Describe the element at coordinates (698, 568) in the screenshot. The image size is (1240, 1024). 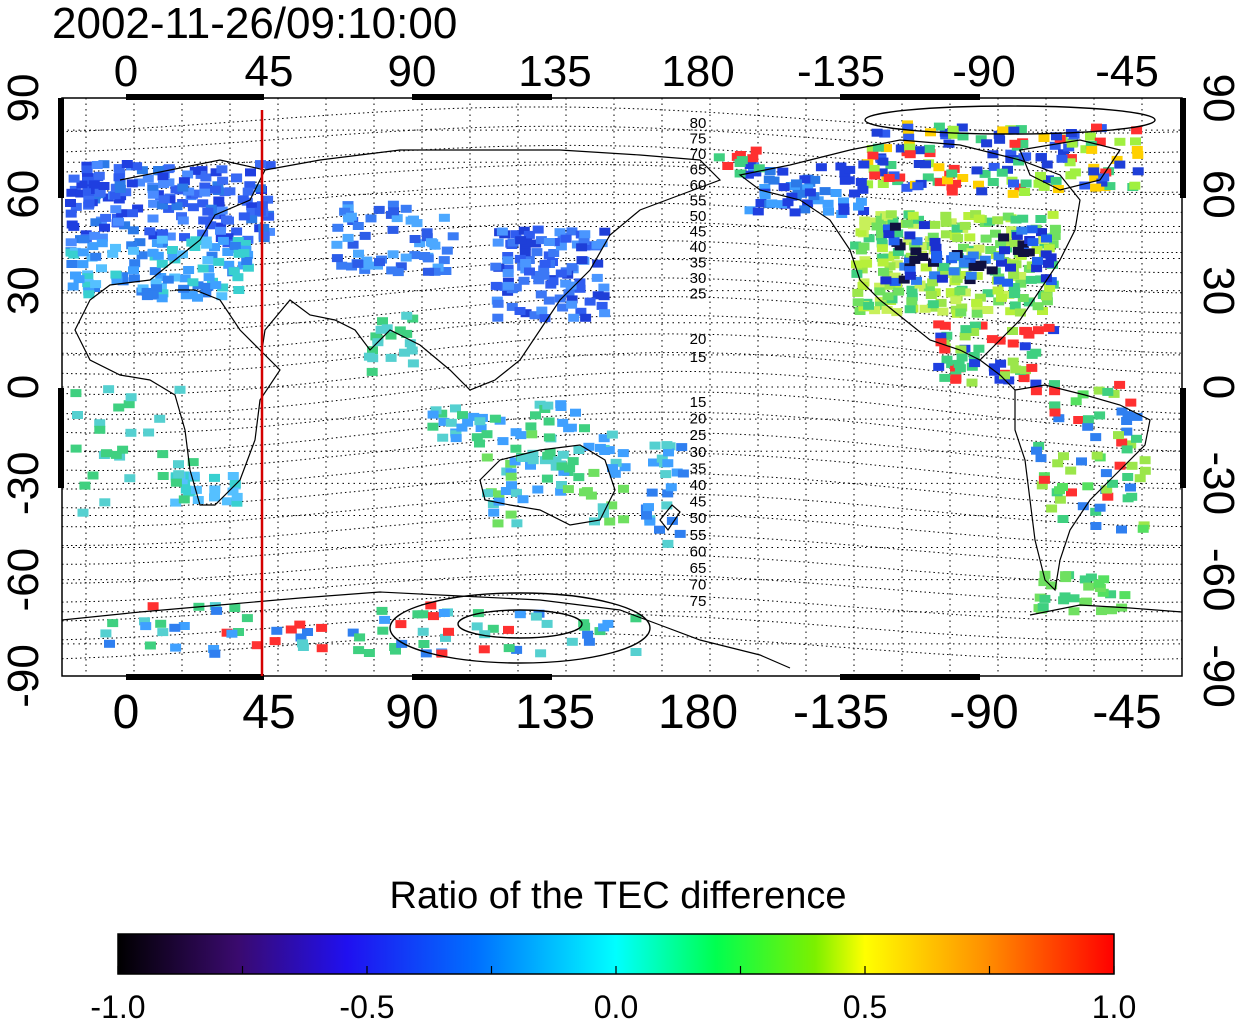
I see `contour-label: 65` at that location.